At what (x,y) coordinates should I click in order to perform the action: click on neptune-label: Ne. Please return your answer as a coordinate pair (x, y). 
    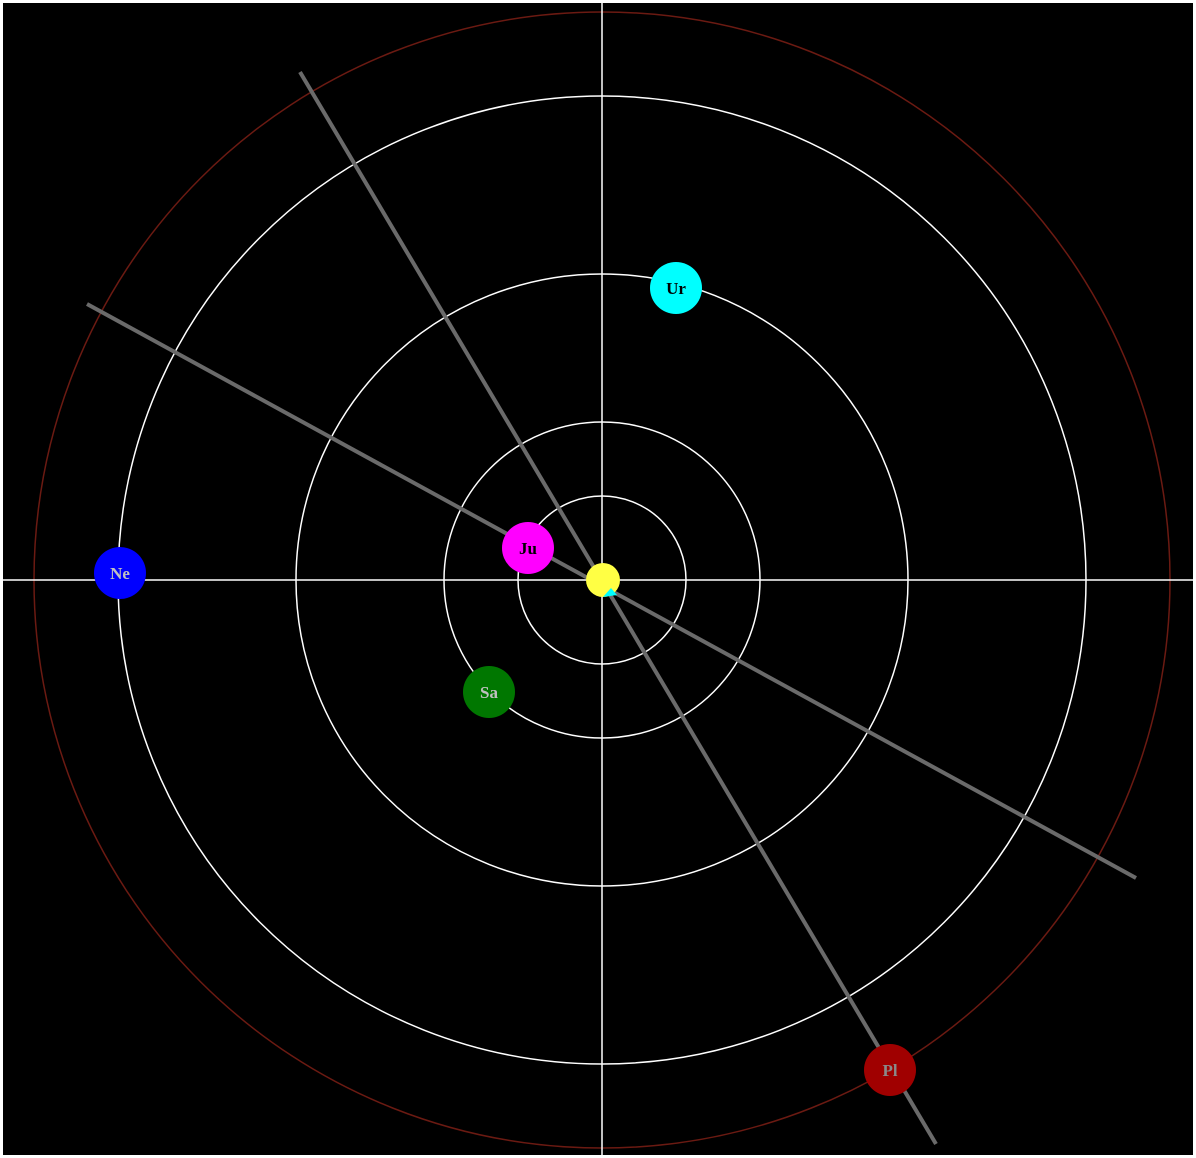
    Looking at the image, I should click on (120, 573).